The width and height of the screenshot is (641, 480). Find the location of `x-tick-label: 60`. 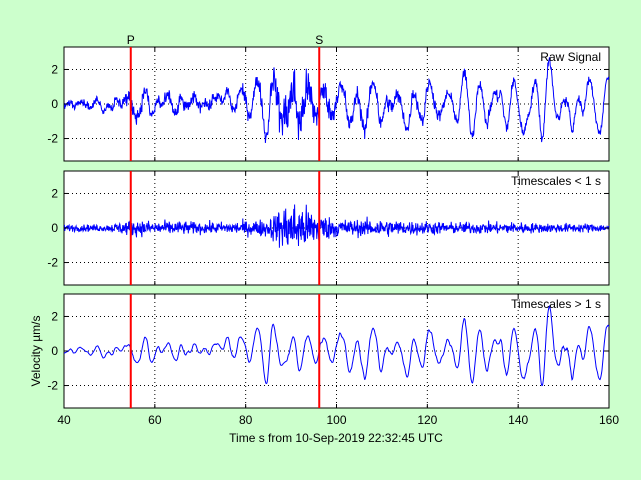

x-tick-label: 60 is located at coordinates (155, 420).